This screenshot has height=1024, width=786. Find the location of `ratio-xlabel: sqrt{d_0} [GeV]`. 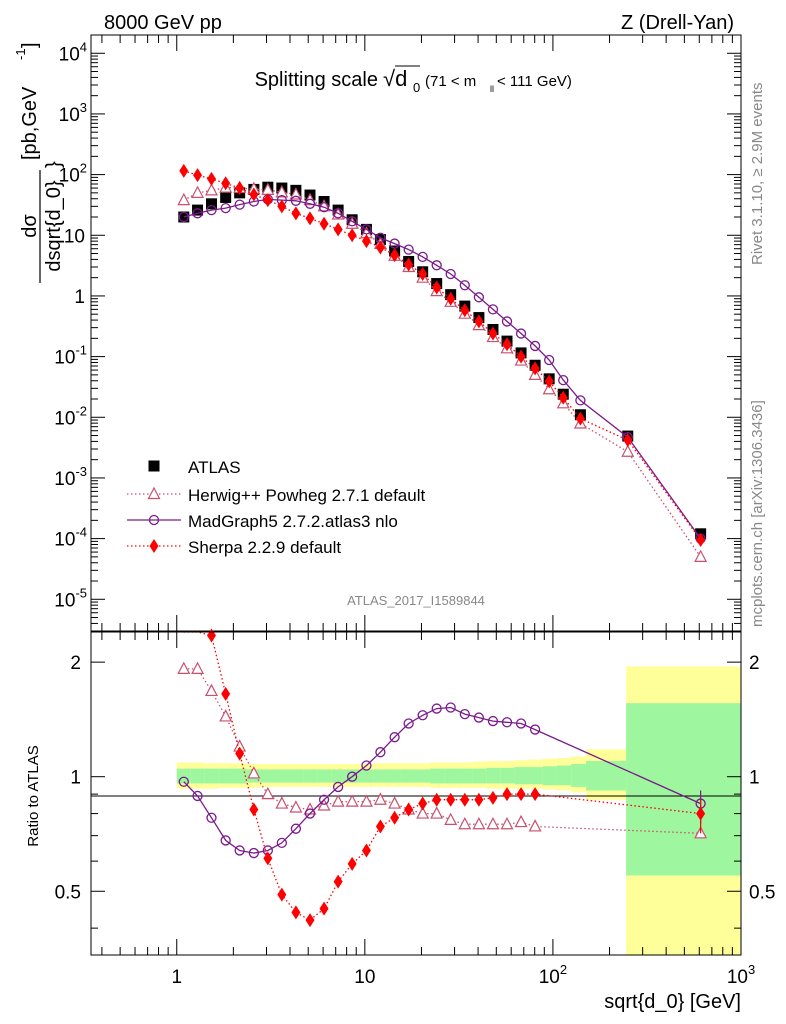

ratio-xlabel: sqrt{d_0} [GeV] is located at coordinates (672, 1002).